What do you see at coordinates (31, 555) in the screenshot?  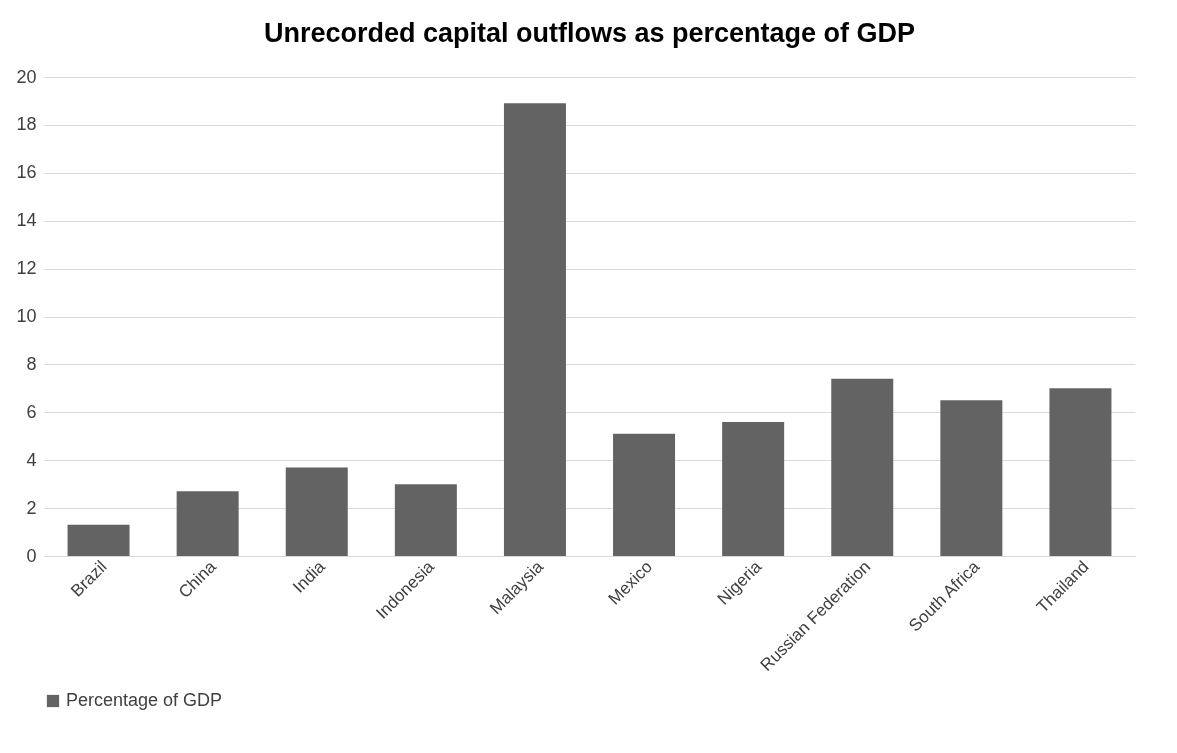 I see `y-tick-label: 0` at bounding box center [31, 555].